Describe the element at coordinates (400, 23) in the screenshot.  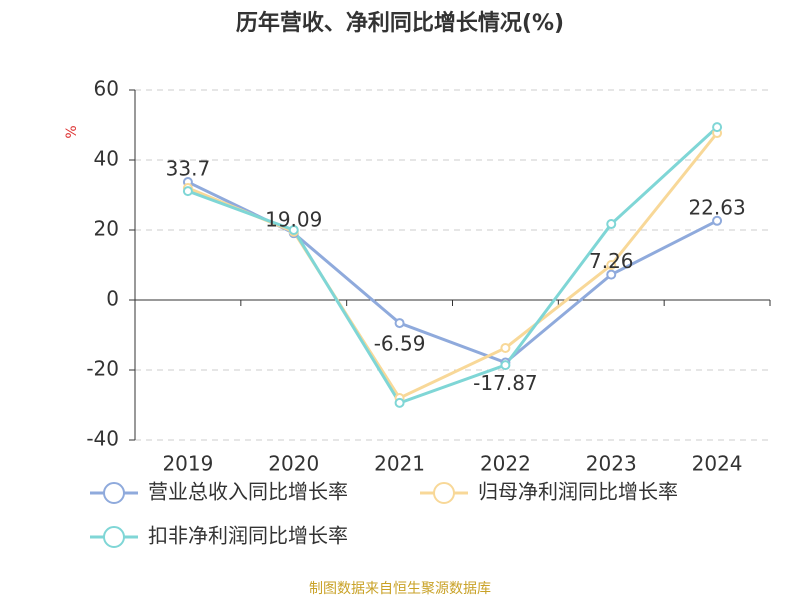
I see `chart-title: 历年营收、净利同比增长情况(%)` at that location.